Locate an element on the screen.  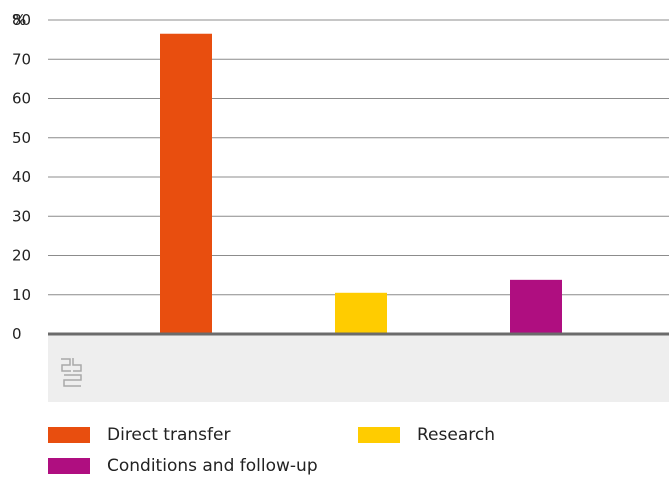
legend-item-direct-transfer: Direct transfer is located at coordinates (139, 435).